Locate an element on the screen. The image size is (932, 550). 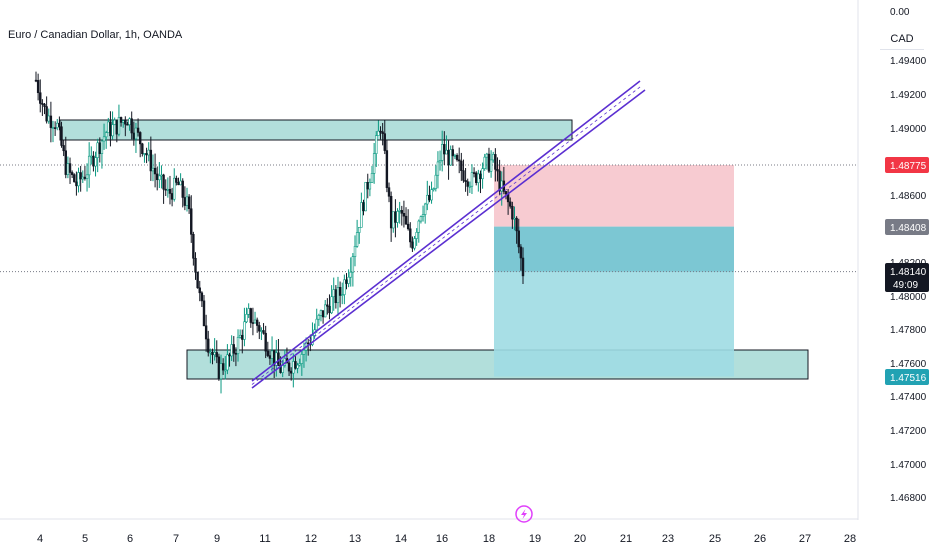
x-tick-label: 25 is located at coordinates (715, 539).